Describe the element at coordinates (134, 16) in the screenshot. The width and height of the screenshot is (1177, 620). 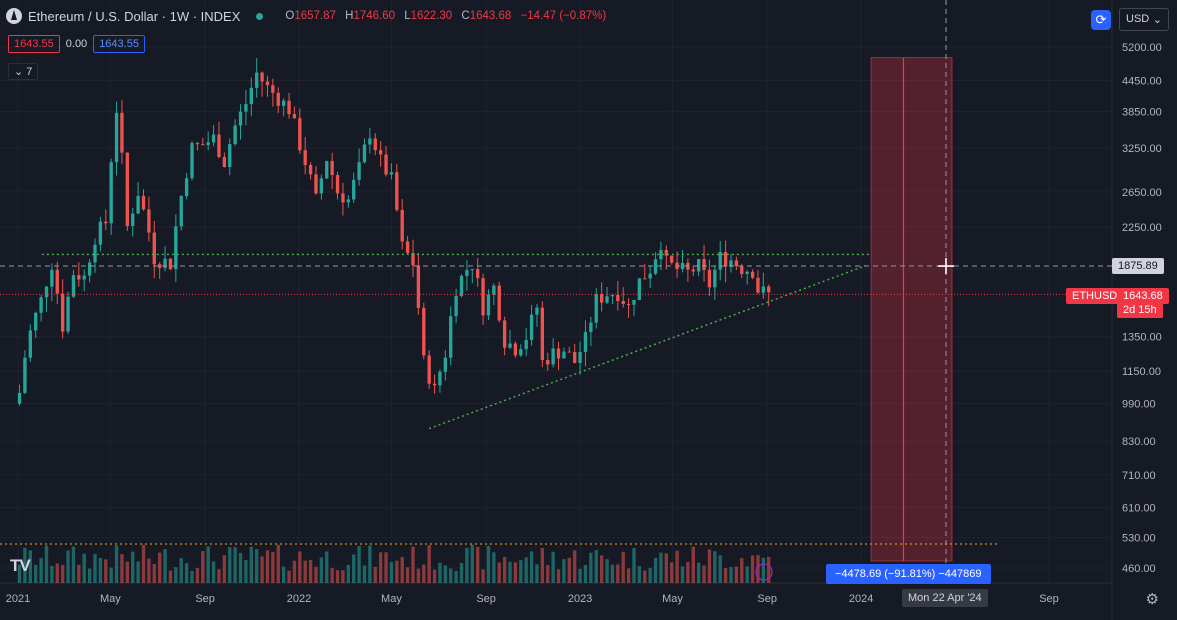
I see `symbol-title: Ethereum / U.S. Dollar · 1W · INDEX` at that location.